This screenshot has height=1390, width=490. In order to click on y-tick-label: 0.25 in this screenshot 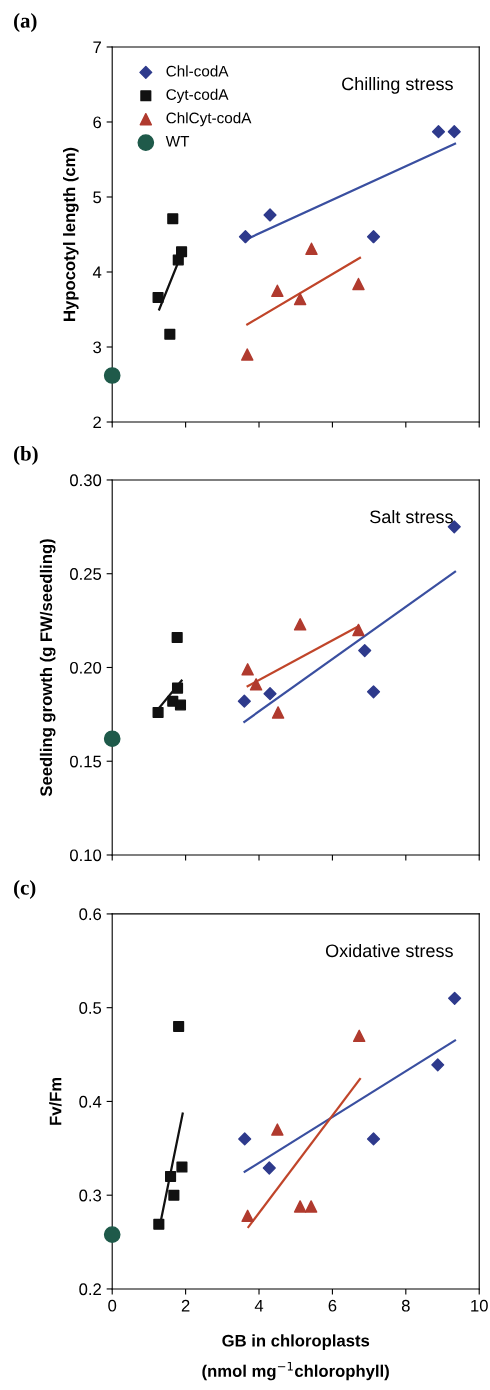, I will do `click(86, 574)`.